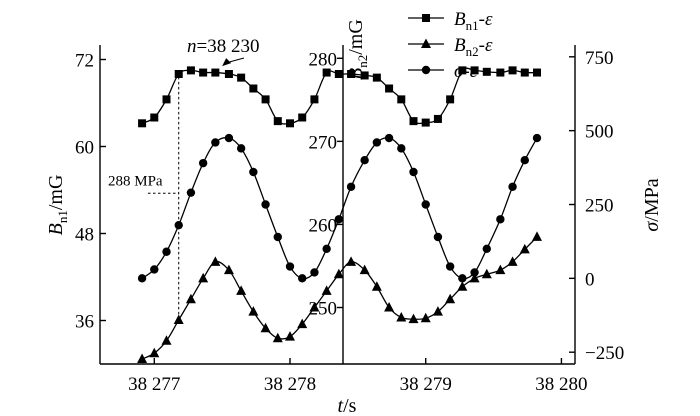  What do you see at coordinates (154, 384) in the screenshot?
I see `x-tick-label: 38 277` at bounding box center [154, 384].